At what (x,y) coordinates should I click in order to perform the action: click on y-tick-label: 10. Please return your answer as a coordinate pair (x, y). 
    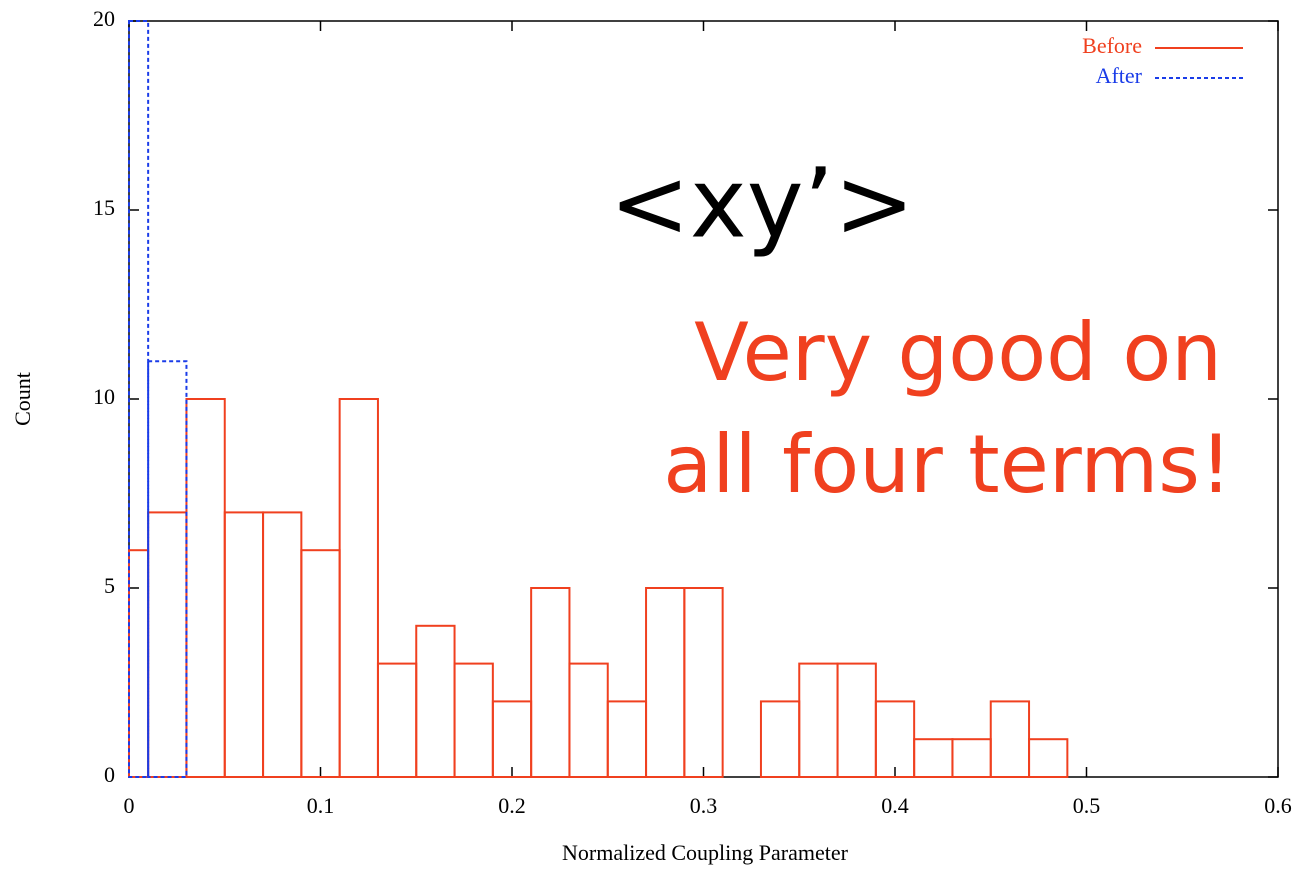
    Looking at the image, I should click on (104, 396).